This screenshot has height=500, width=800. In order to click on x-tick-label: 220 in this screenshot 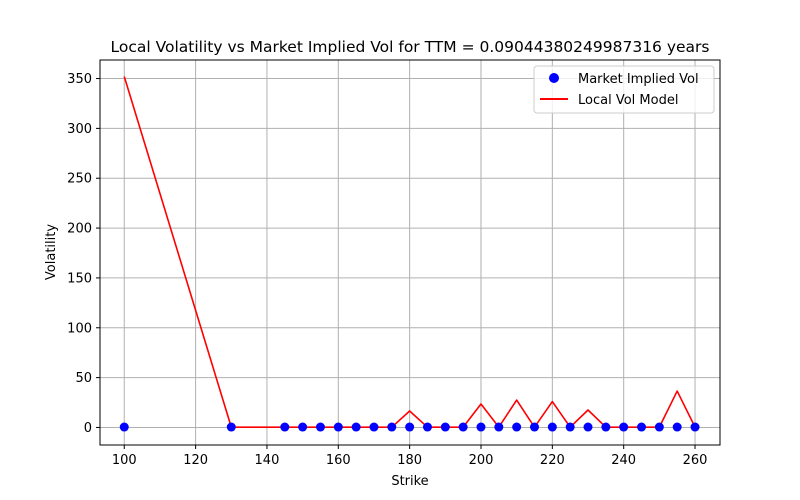, I will do `click(552, 460)`.